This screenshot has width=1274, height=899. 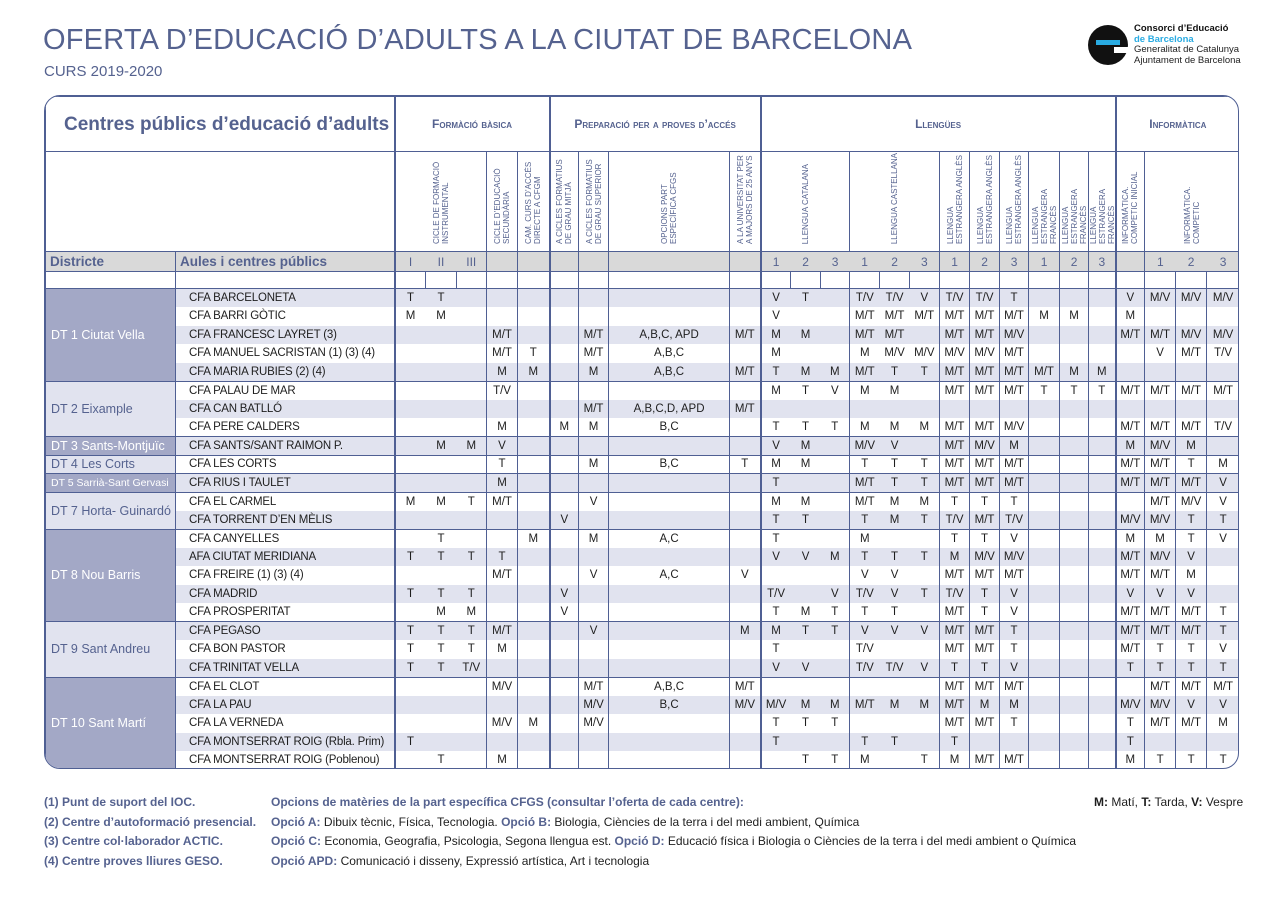 What do you see at coordinates (285, 297) in the screenshot?
I see `centre-name: CFA BARCELONETA` at bounding box center [285, 297].